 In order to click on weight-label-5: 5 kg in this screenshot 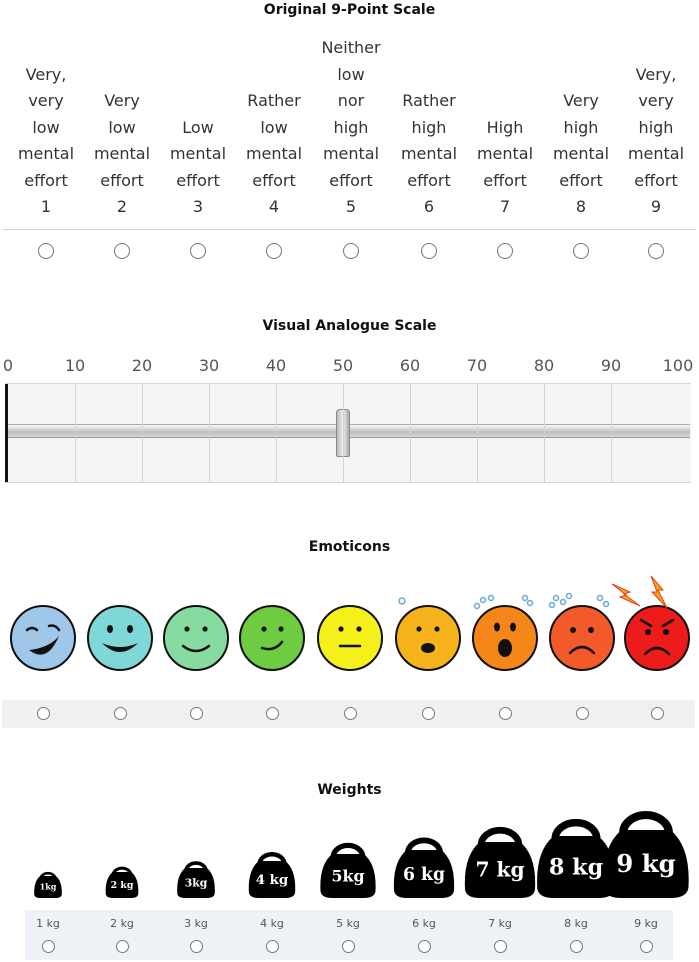, I will do `click(348, 923)`.